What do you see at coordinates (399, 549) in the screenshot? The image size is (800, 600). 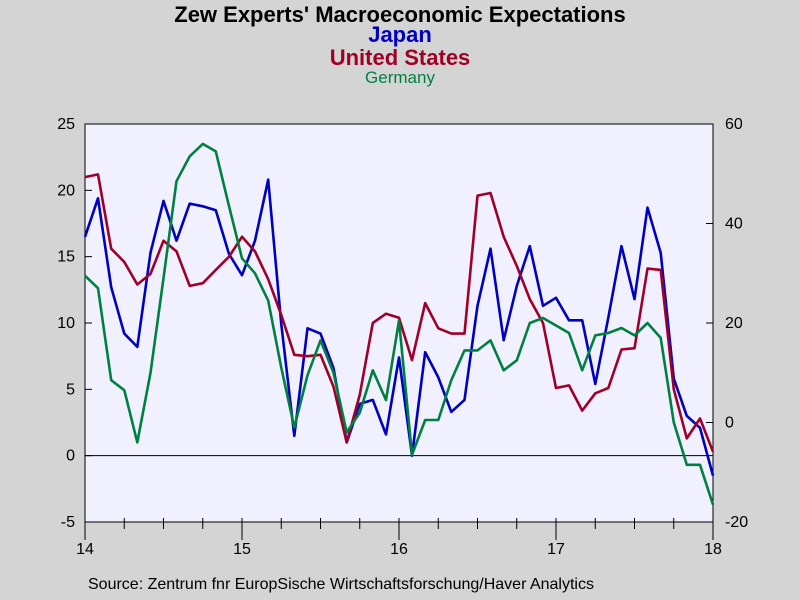 I see `x-tick-label: 16` at bounding box center [399, 549].